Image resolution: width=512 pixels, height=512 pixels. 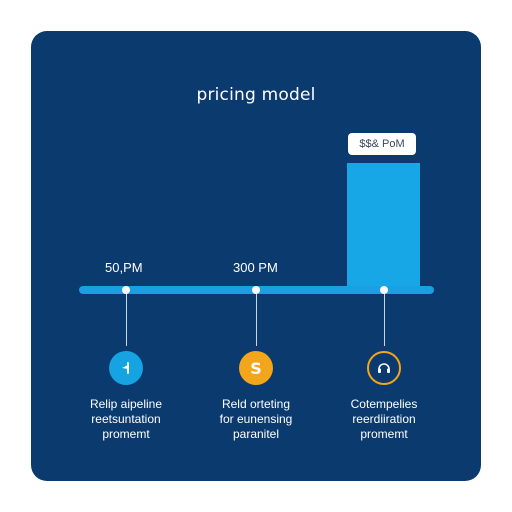 What do you see at coordinates (126, 404) in the screenshot?
I see `step-1-caption-line-1: Relip aipeline` at bounding box center [126, 404].